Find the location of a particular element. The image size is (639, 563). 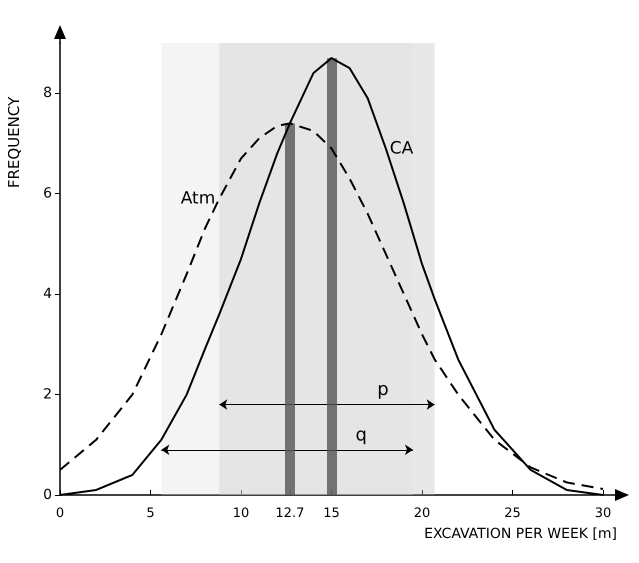

series-label: Atm is located at coordinates (198, 198).